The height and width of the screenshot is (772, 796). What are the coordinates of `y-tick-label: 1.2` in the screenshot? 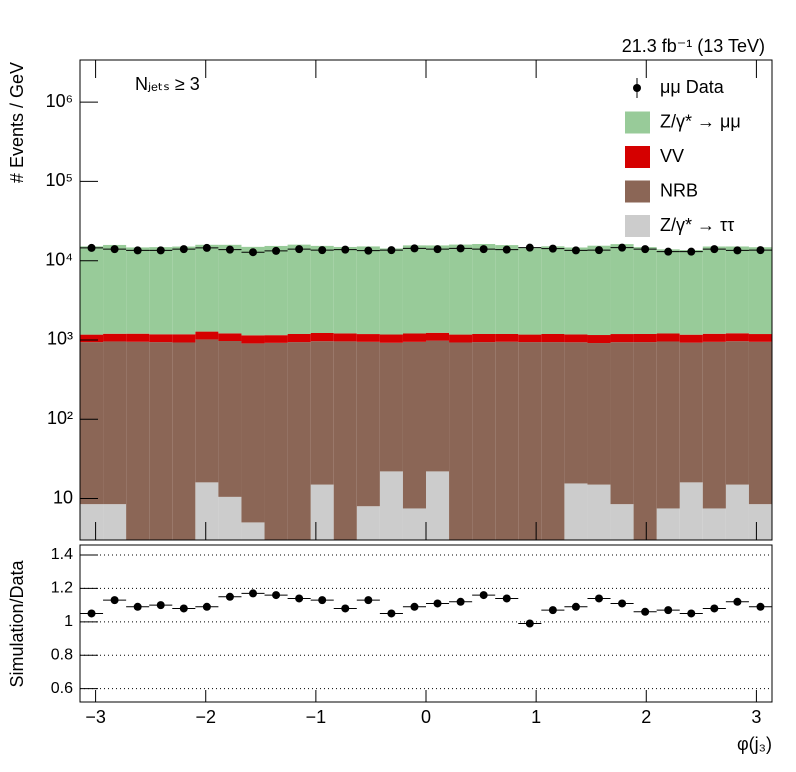 It's located at (62, 588).